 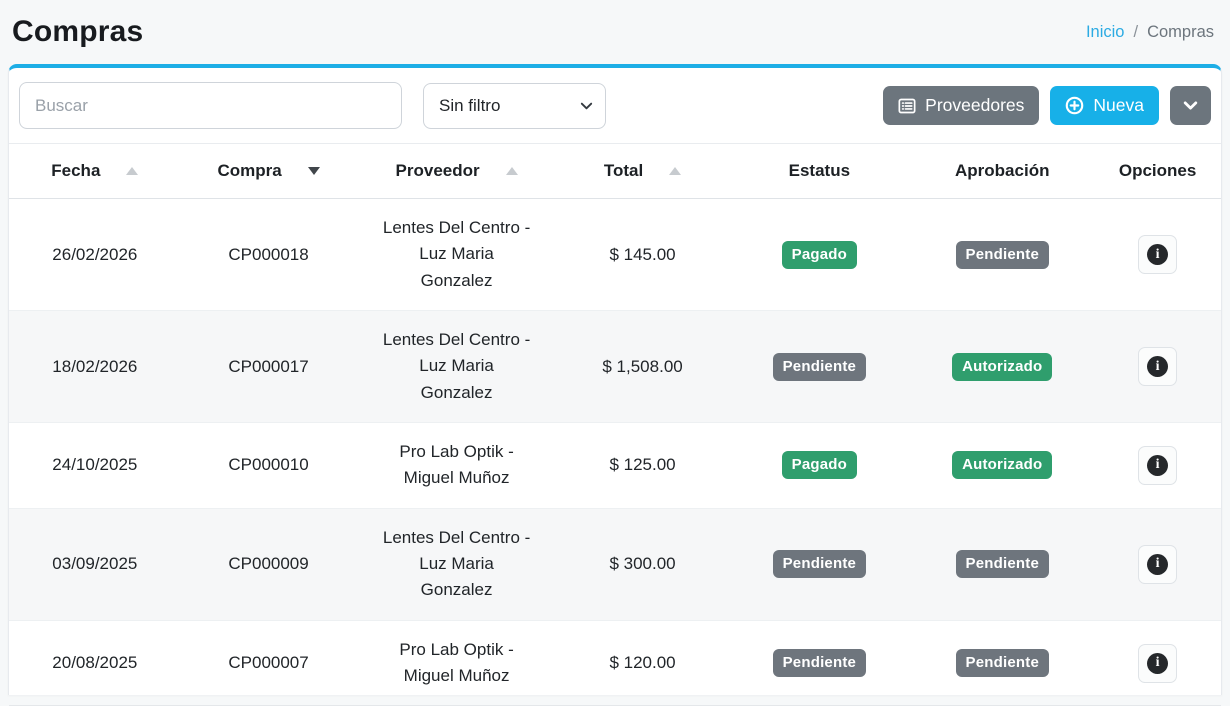 What do you see at coordinates (268, 254) in the screenshot?
I see `compra-cell: CP000018` at bounding box center [268, 254].